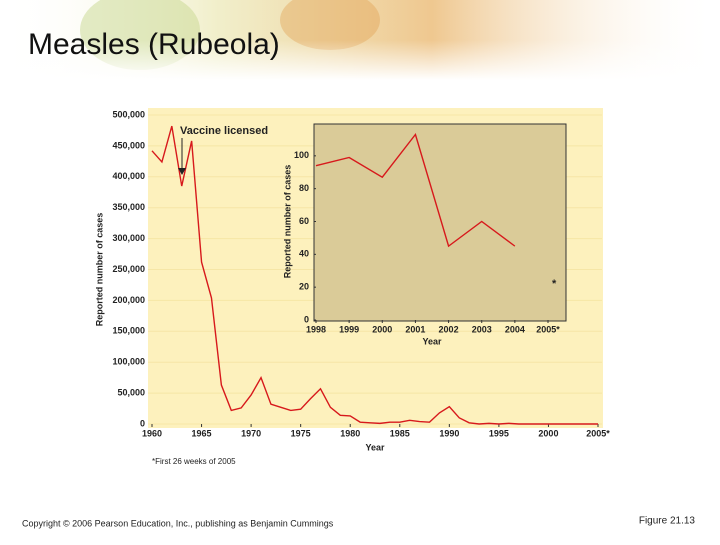 This screenshot has width=720, height=545. I want to click on x-tick-label: 2004, so click(515, 329).